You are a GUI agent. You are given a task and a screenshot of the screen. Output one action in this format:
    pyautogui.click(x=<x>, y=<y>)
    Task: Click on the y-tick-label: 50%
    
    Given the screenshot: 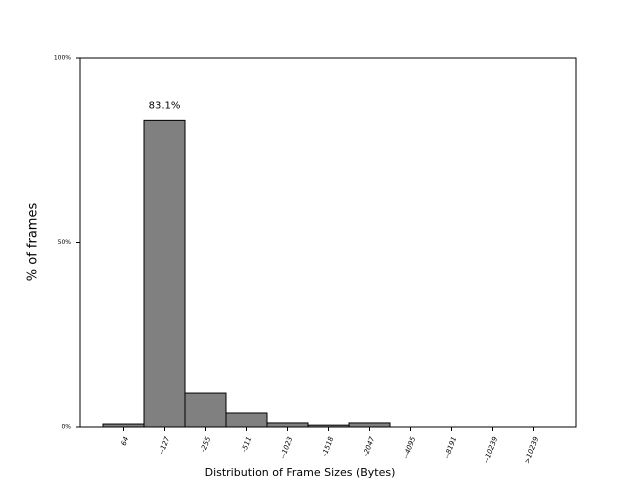 What is the action you would take?
    pyautogui.click(x=65, y=242)
    